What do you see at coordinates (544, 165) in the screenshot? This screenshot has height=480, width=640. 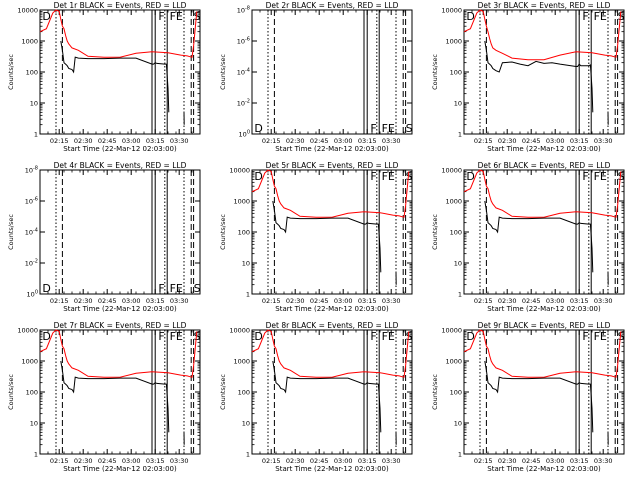 I see `panel-title: Det 6r BLACK = Events, RED = LLD` at bounding box center [544, 165].